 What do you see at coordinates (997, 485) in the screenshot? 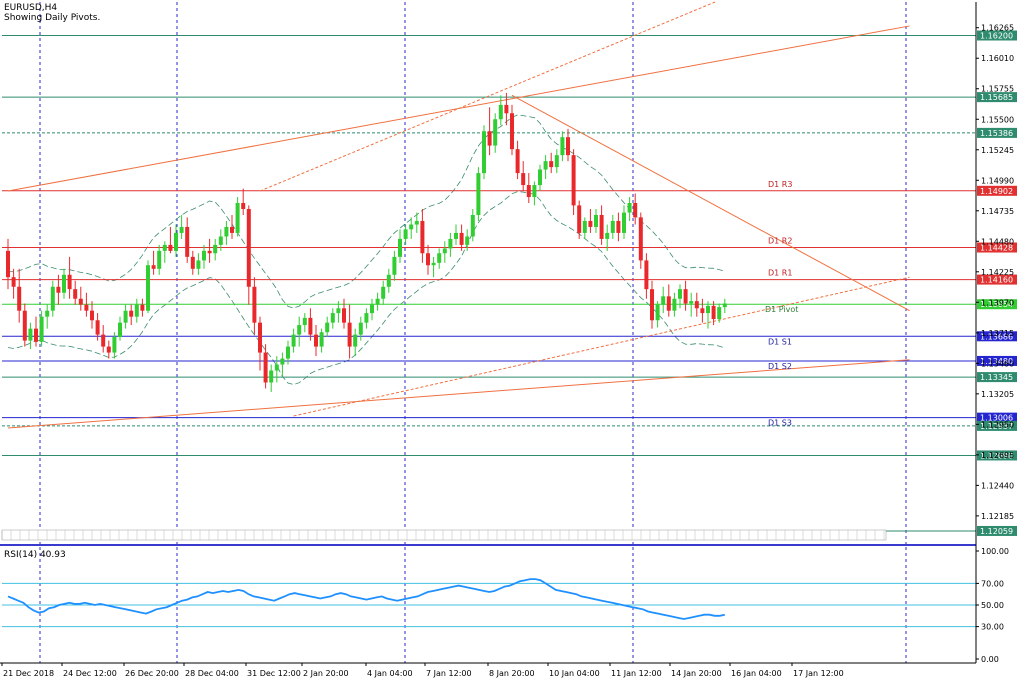
I see `price-tick-label: 1.12440` at bounding box center [997, 485].